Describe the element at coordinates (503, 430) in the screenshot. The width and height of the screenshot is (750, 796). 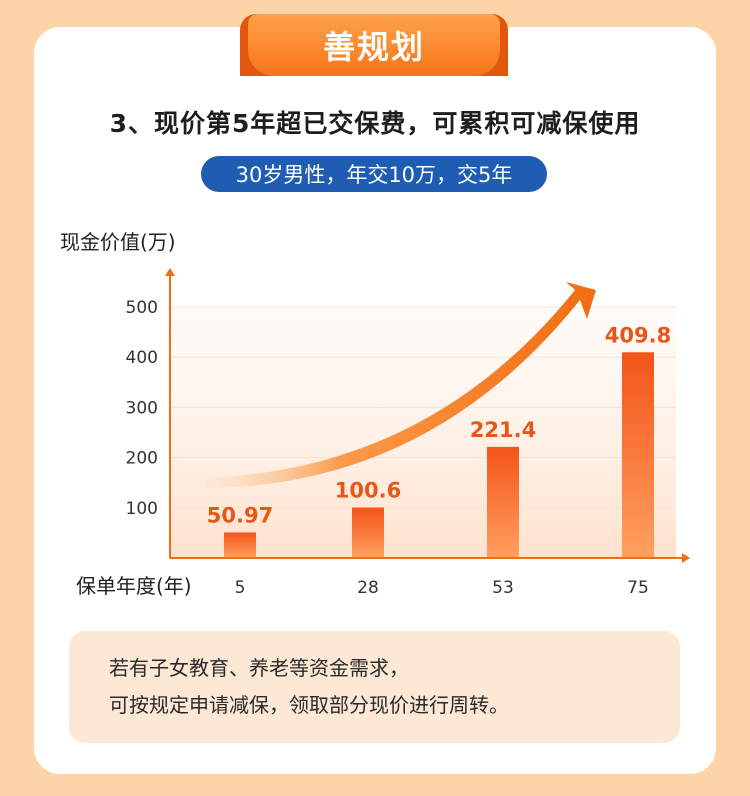
I see `data-label: 221.4` at that location.